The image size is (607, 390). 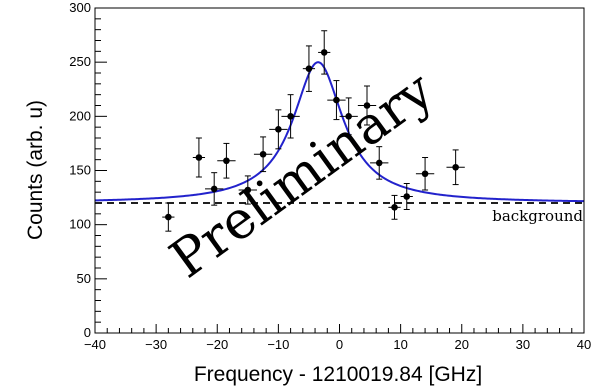 What do you see at coordinates (462, 344) in the screenshot?
I see `x-tick-label: 20` at bounding box center [462, 344].